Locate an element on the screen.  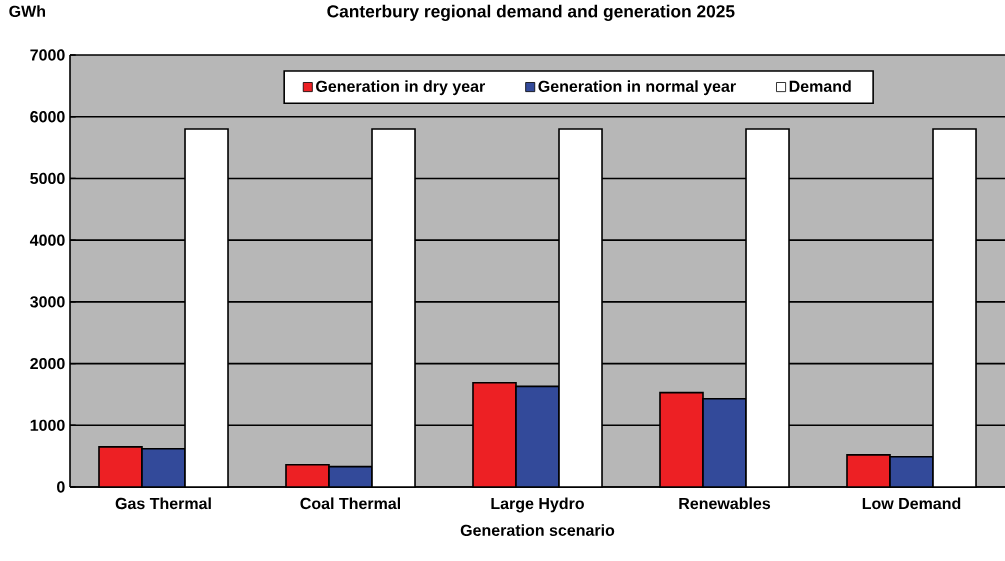
y-tick-label: 5000 is located at coordinates (47, 178).